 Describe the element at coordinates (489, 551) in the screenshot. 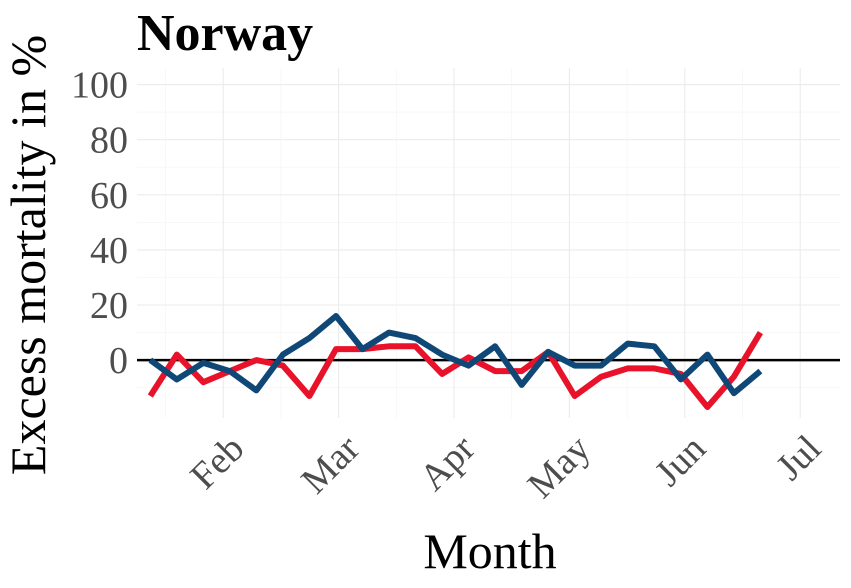

I see `x-axis-title: Month` at that location.